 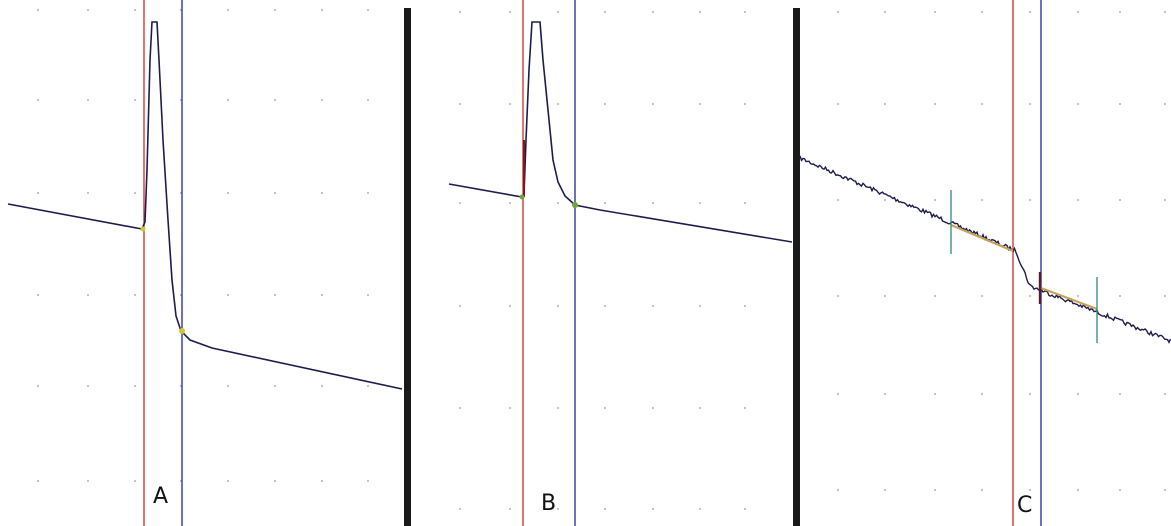 What do you see at coordinates (575, 205) in the screenshot?
I see `panel-b-event-marker-end` at bounding box center [575, 205].